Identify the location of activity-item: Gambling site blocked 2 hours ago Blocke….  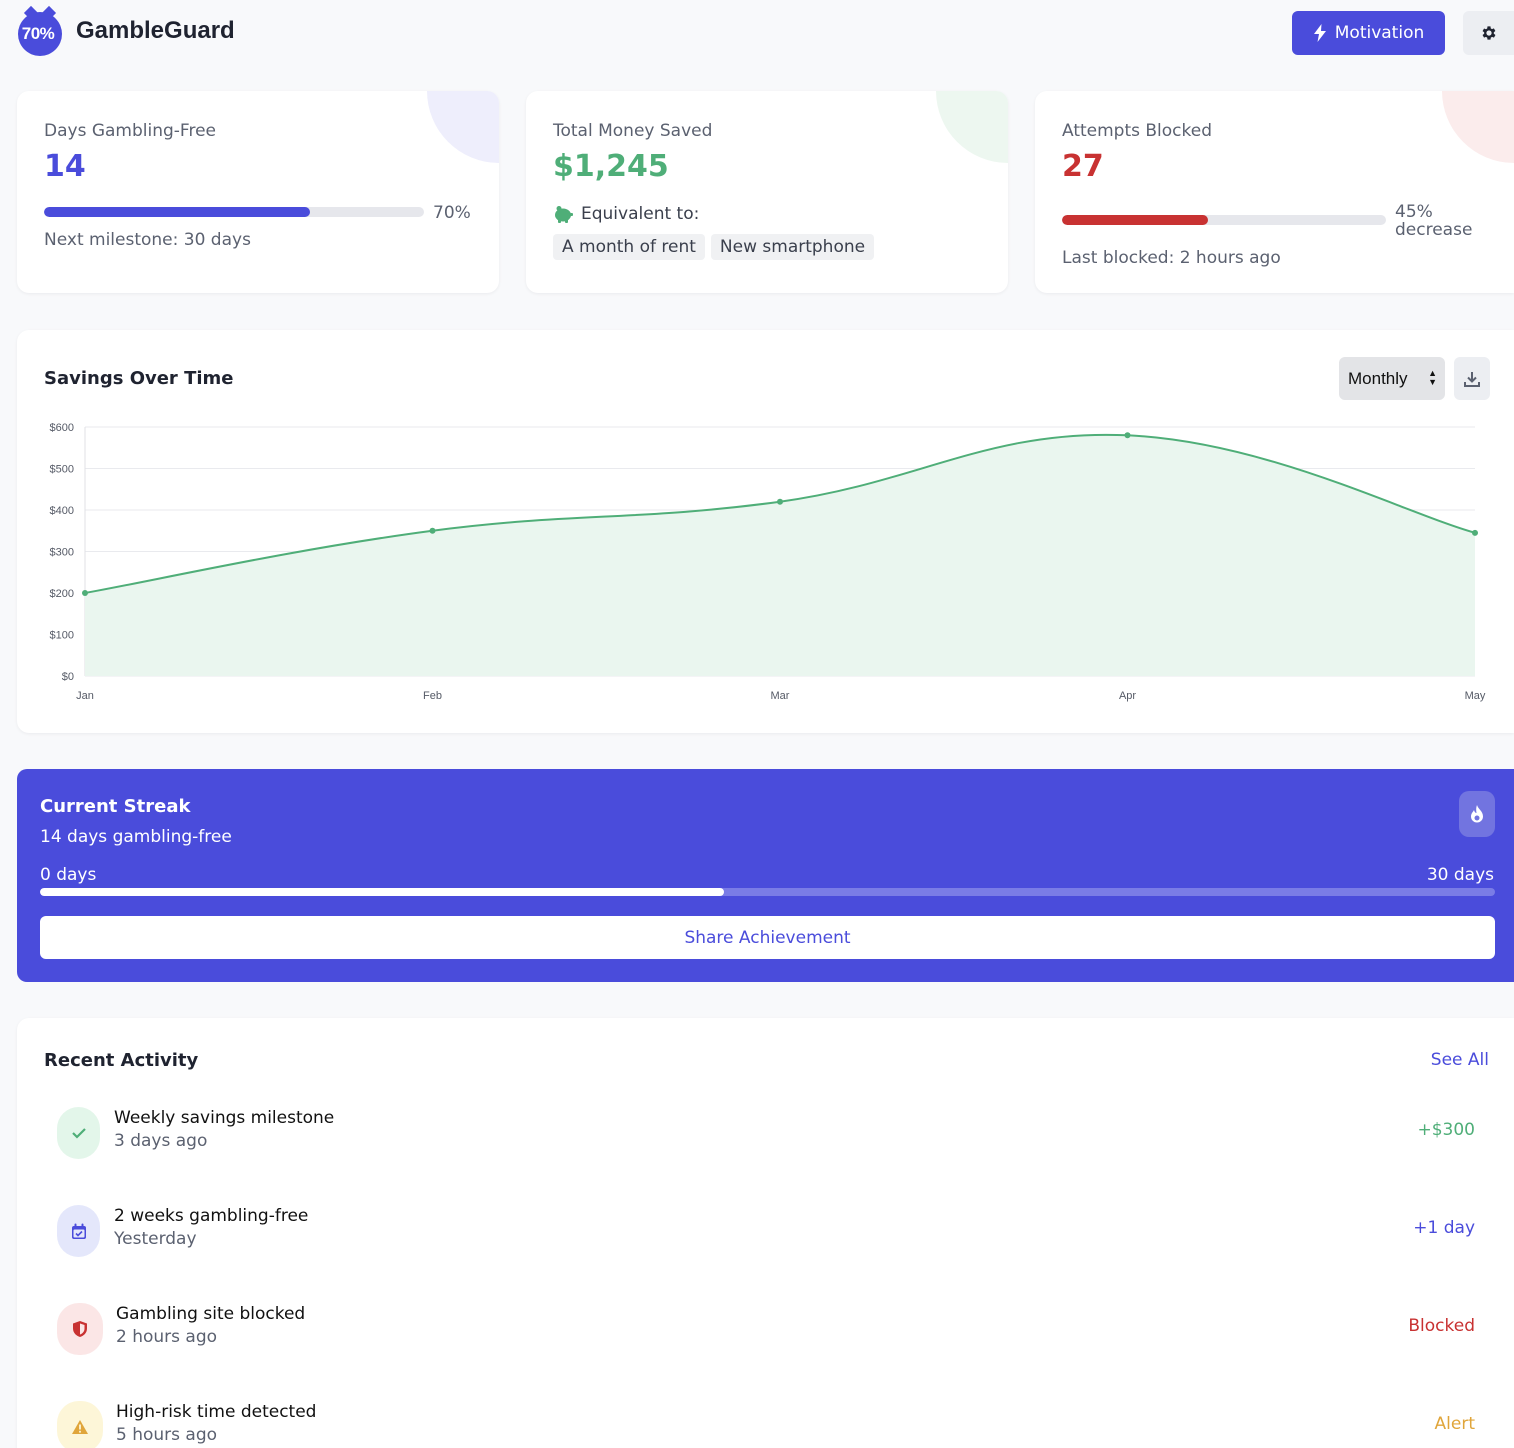
(766, 1329).